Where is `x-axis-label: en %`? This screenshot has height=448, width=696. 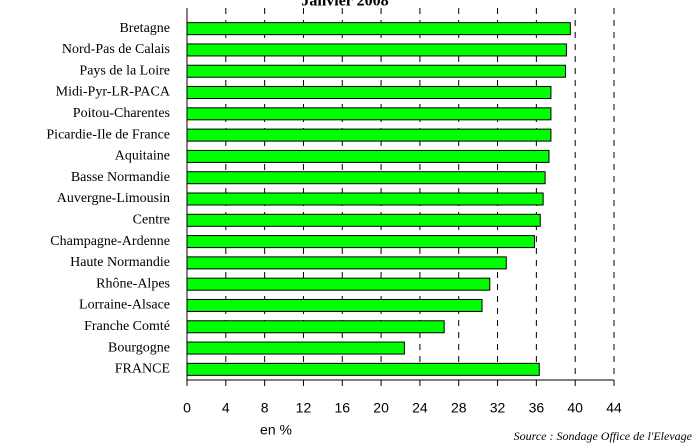 x-axis-label: en % is located at coordinates (276, 430).